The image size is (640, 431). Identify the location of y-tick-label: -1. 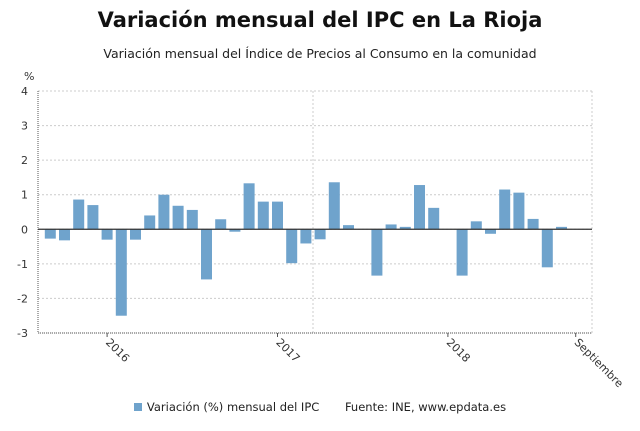
(22, 264).